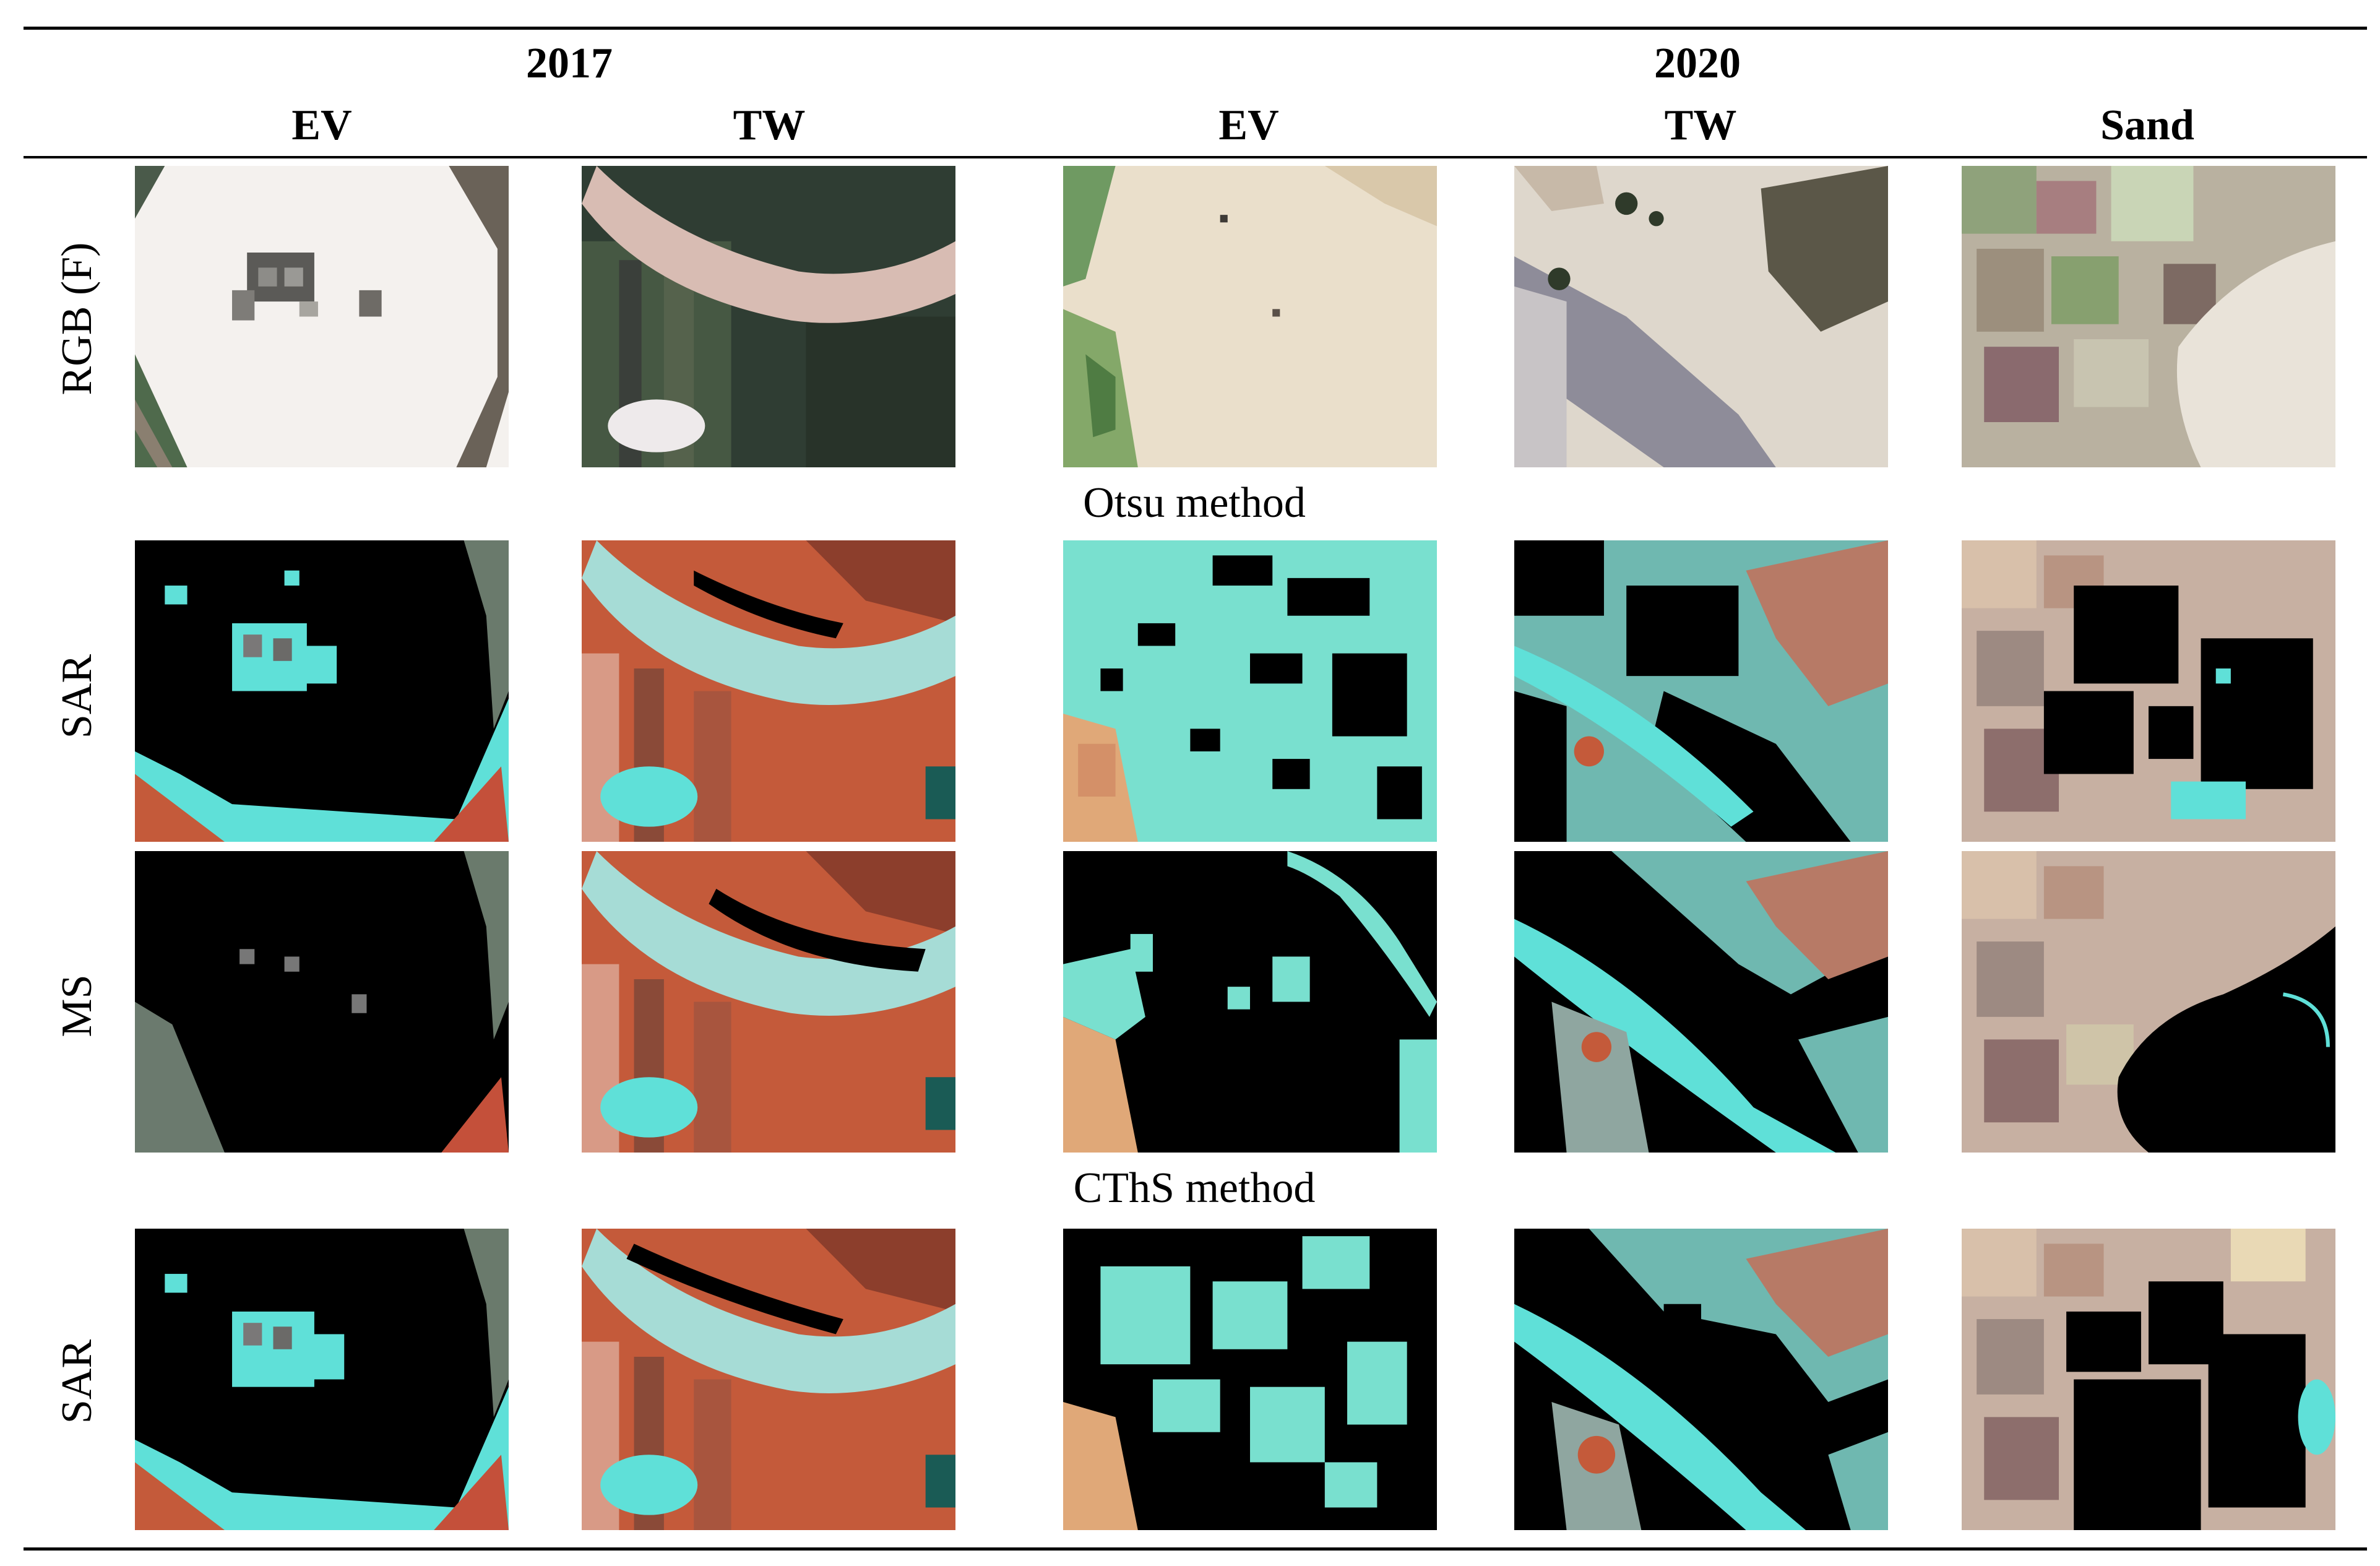  What do you see at coordinates (1701, 125) in the screenshot?
I see `column-header-tw-2020: TW` at bounding box center [1701, 125].